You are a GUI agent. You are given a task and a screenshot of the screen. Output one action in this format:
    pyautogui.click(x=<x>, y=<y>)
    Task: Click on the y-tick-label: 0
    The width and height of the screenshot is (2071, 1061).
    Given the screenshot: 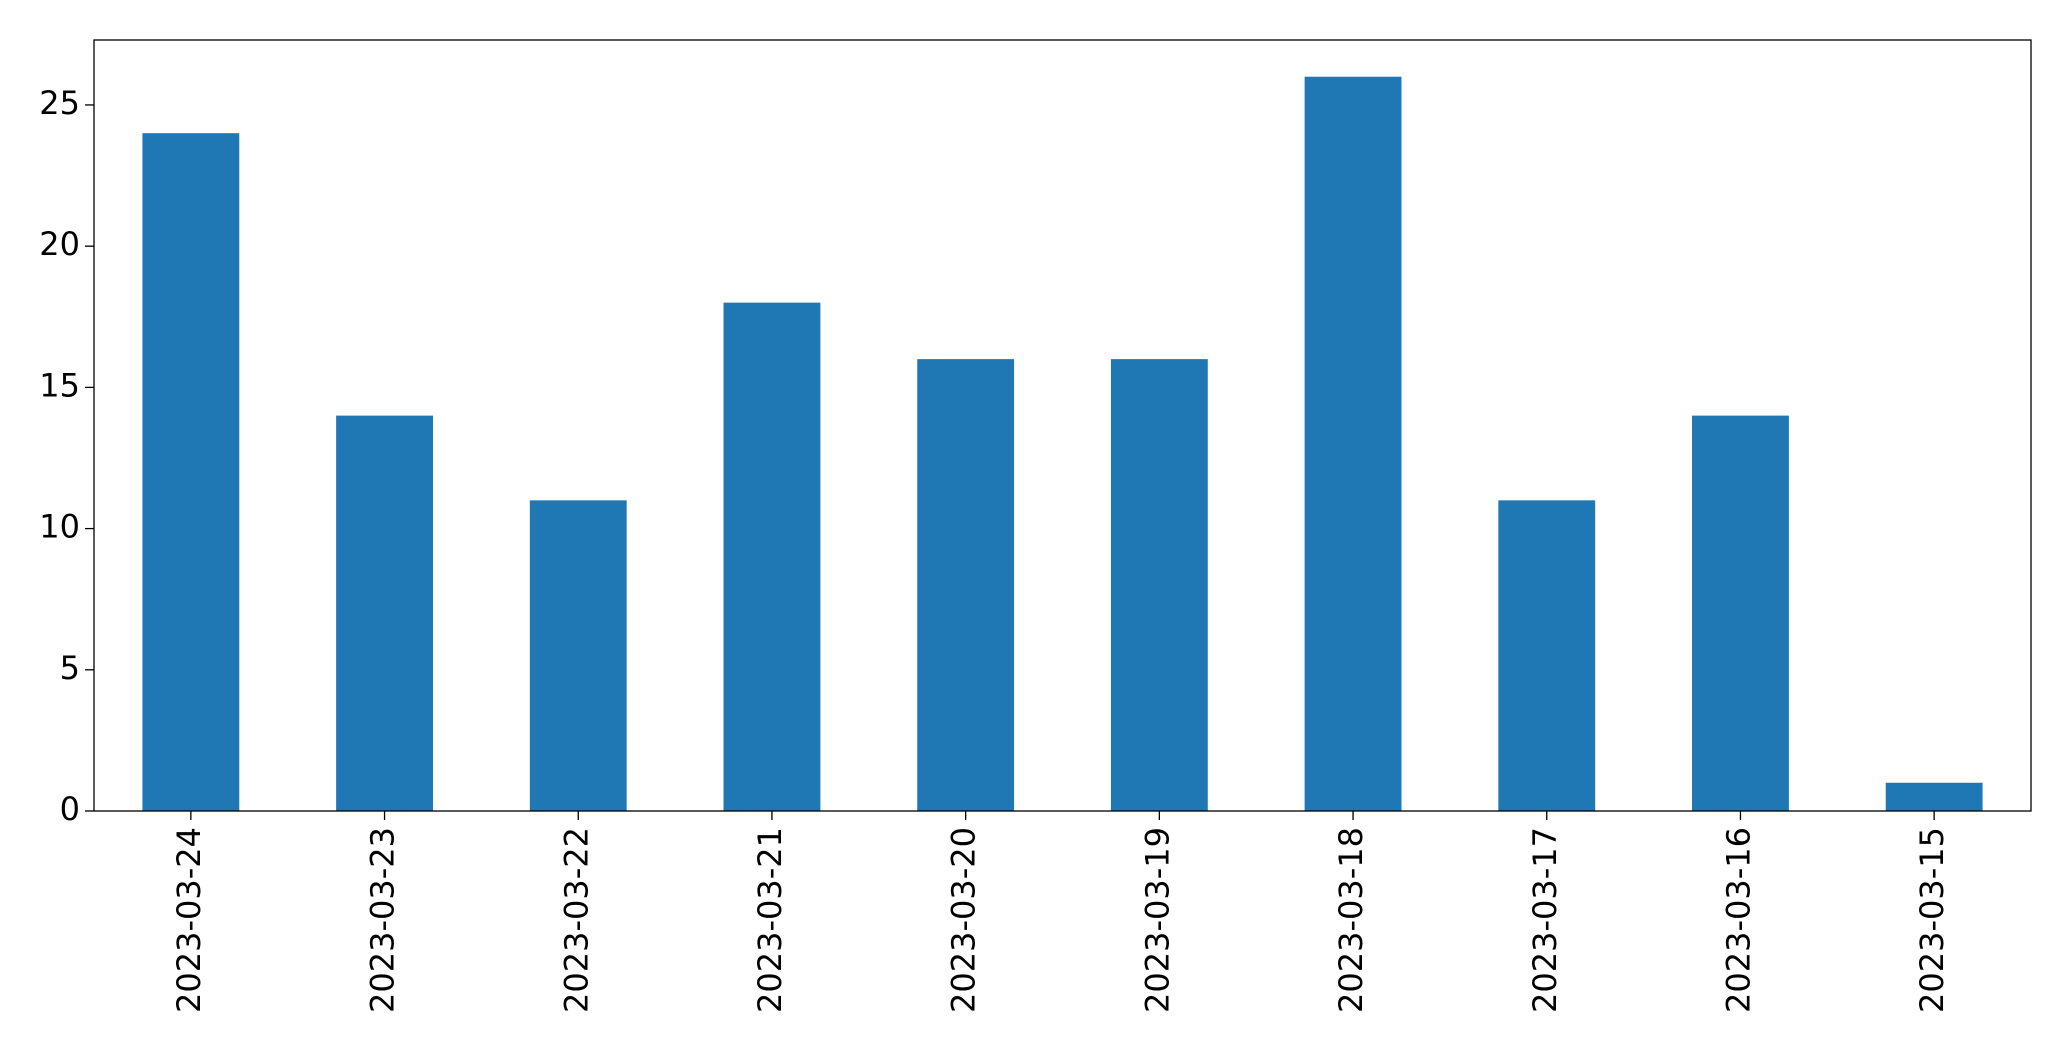 What is the action you would take?
    pyautogui.click(x=70, y=809)
    